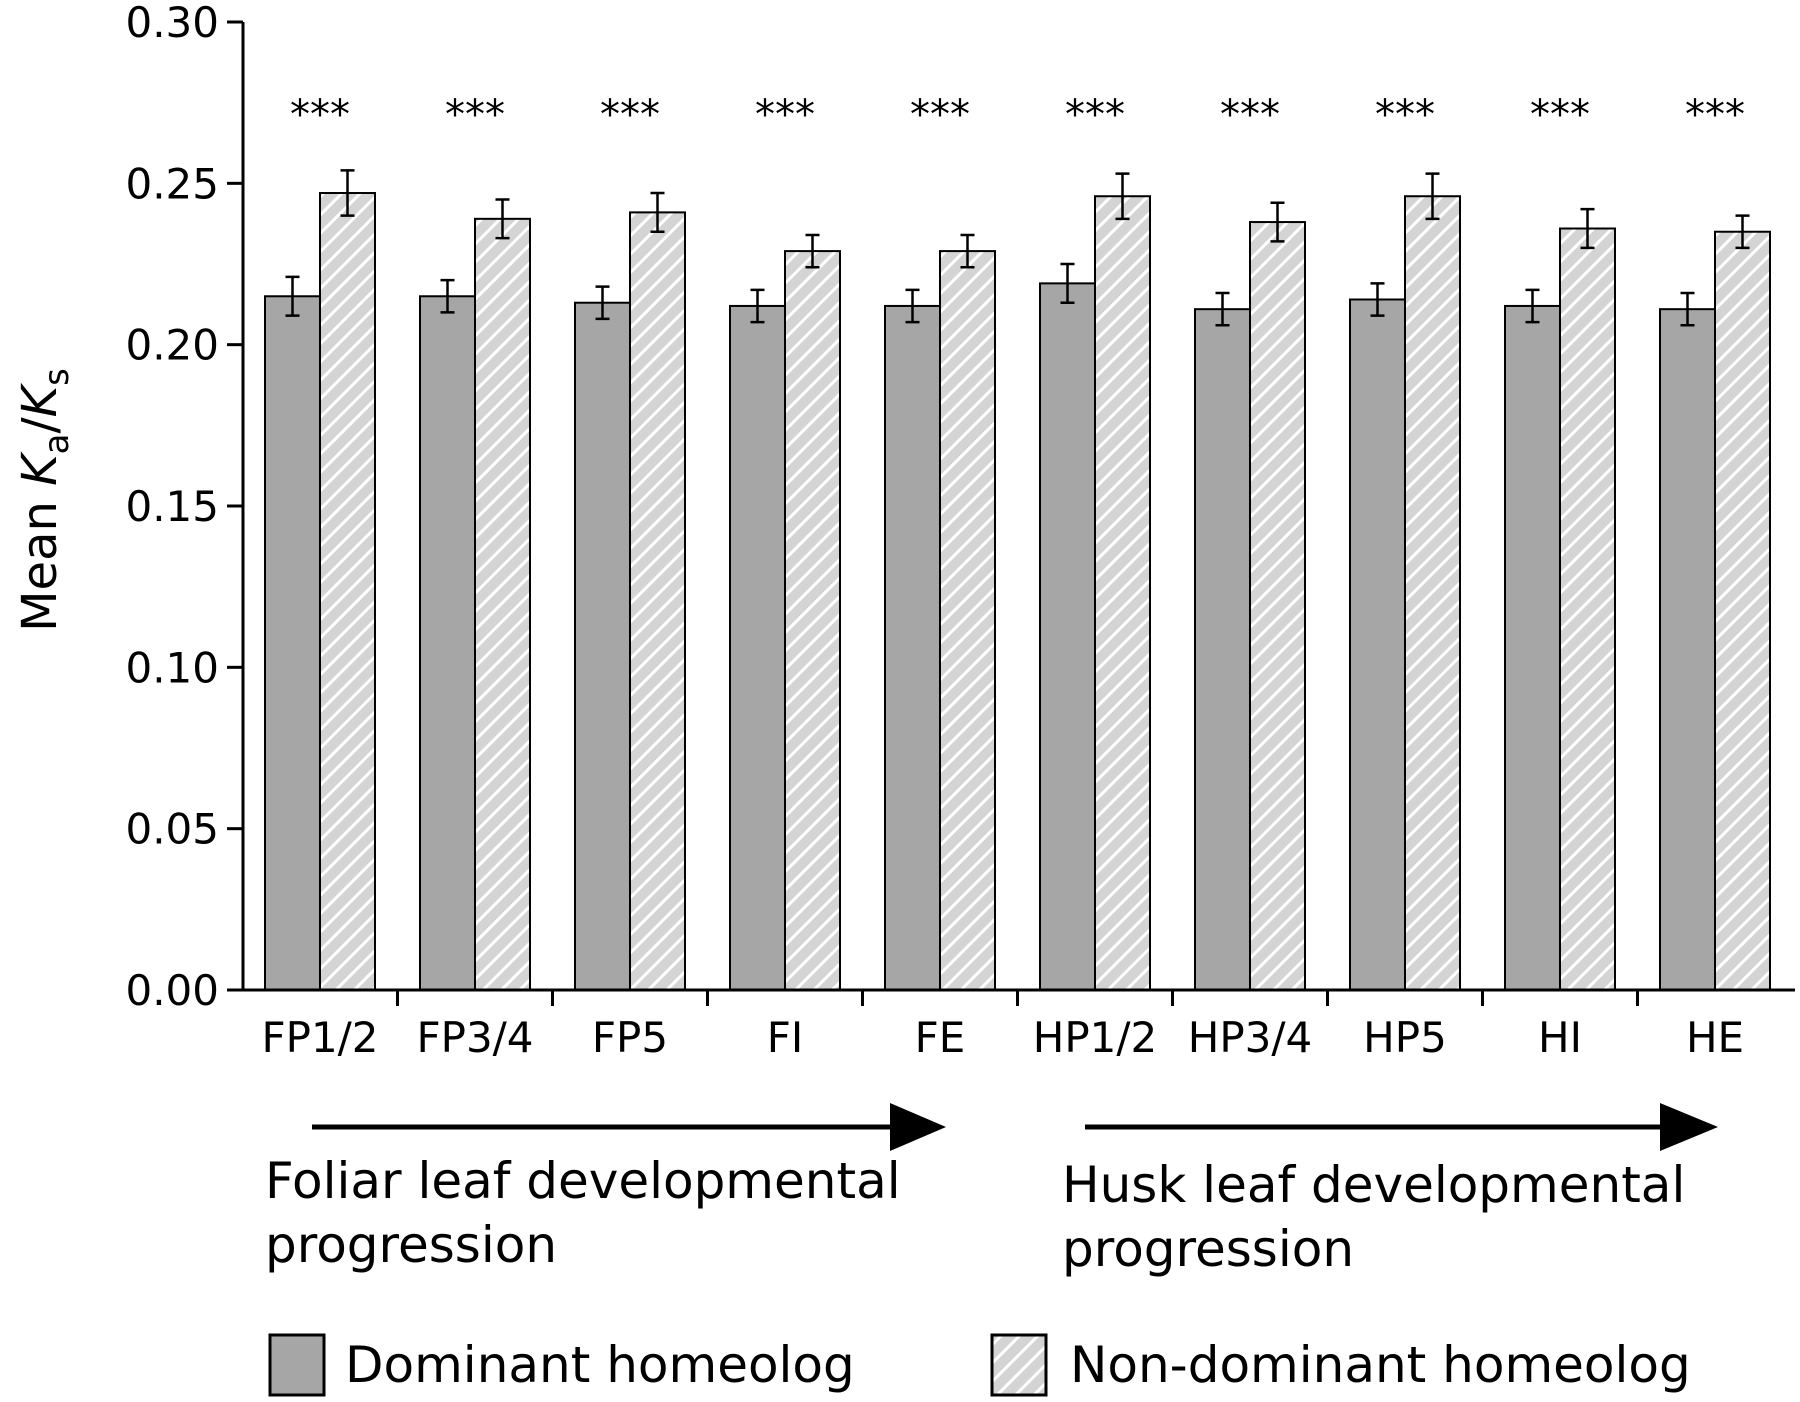 The width and height of the screenshot is (1800, 1402). Describe the element at coordinates (172, 345) in the screenshot. I see `y-tick-label: 0.20` at that location.